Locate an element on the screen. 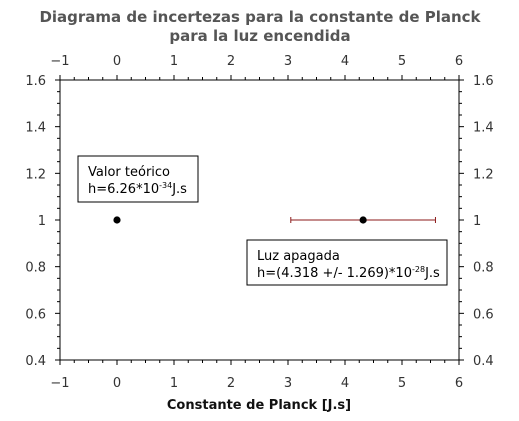 This screenshot has width=519, height=421. x-tick-label-bottom: 3 is located at coordinates (288, 383).